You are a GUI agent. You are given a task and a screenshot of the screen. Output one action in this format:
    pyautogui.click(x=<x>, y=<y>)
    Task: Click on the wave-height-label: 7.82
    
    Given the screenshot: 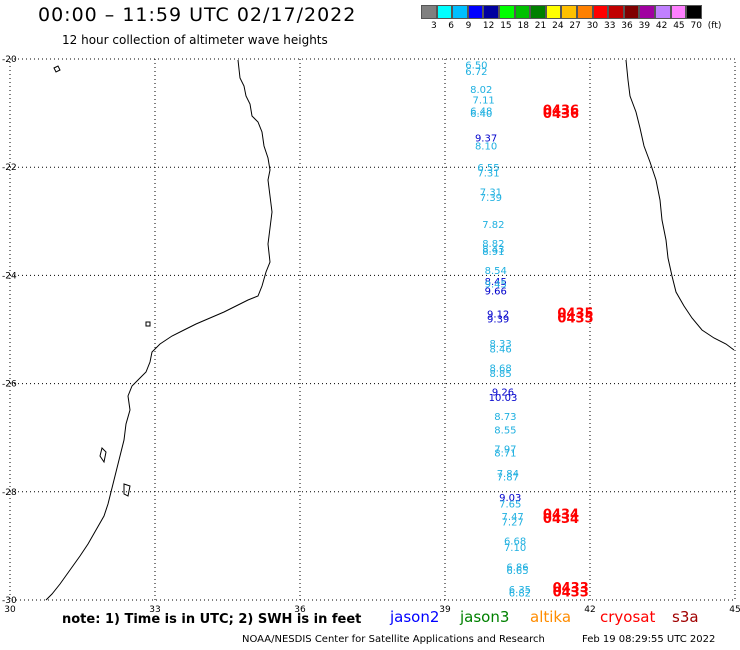 What is the action you would take?
    pyautogui.click(x=493, y=225)
    